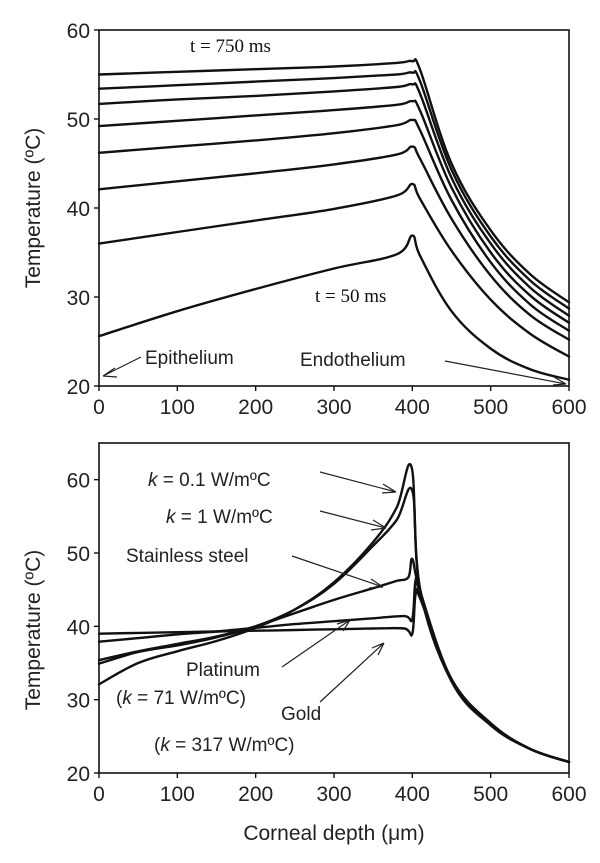 The height and width of the screenshot is (863, 600). I want to click on annotation-platinum-k: (k = 71 W/mºC), so click(181, 698).